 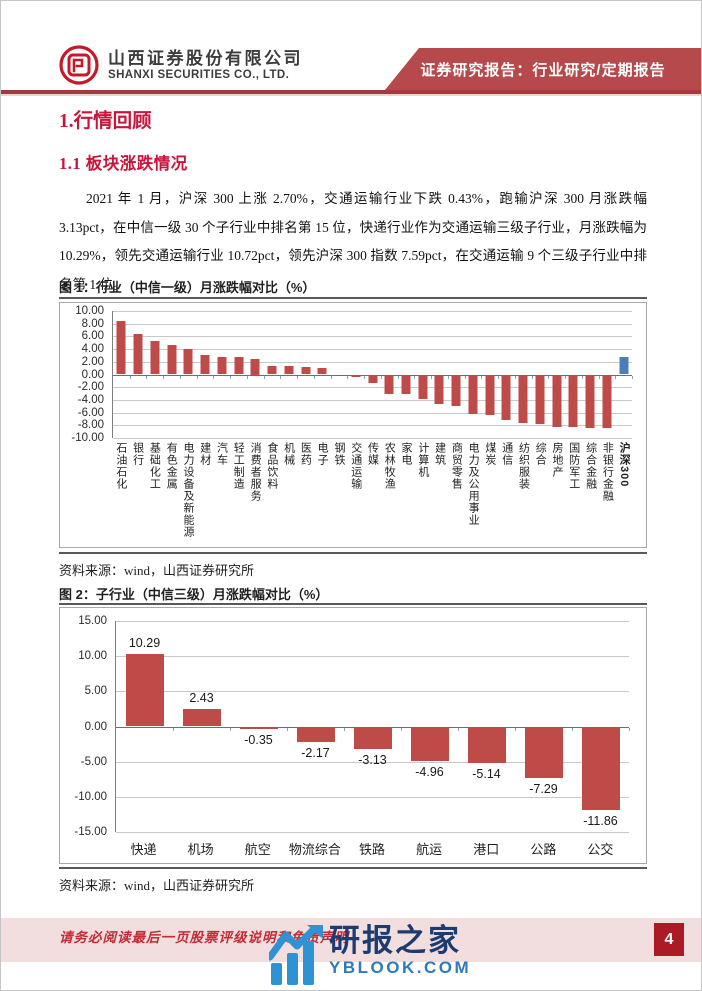 I want to click on bar-传媒, so click(x=372, y=378).